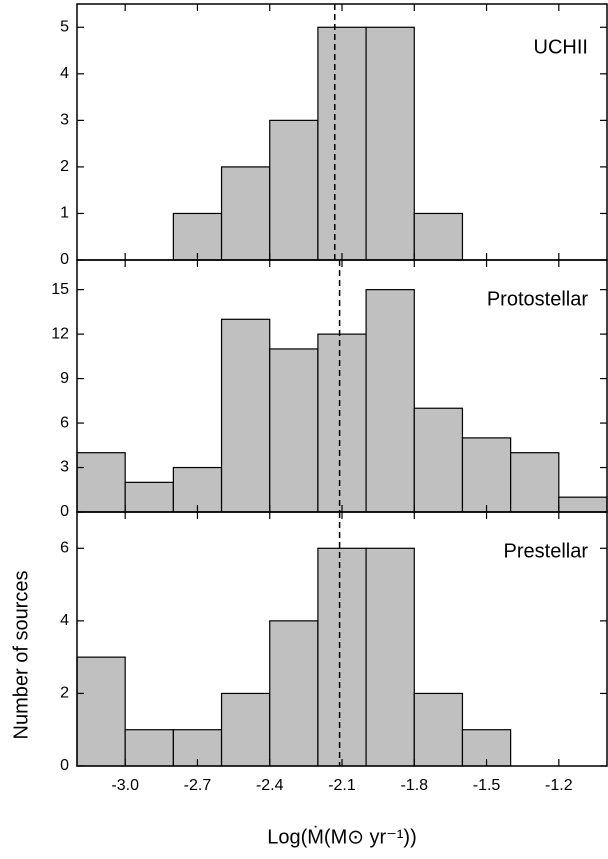 The image size is (608, 859). Describe the element at coordinates (342, 785) in the screenshot. I see `x-tick-label: -2.1` at that location.